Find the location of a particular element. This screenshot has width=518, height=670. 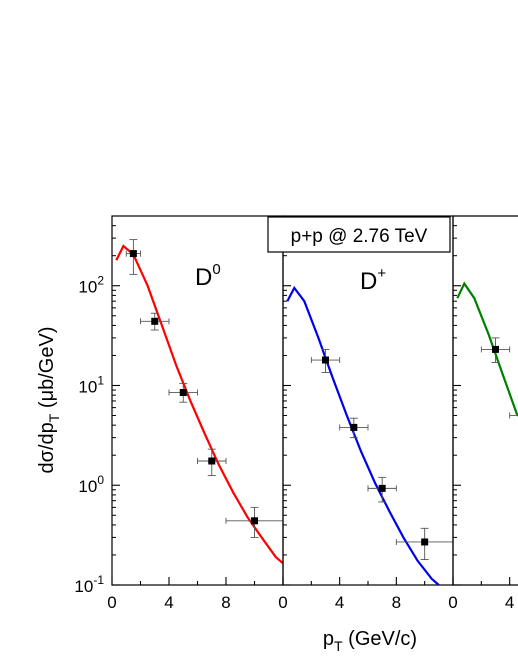

y-tick-labels: 10⁻¹ 10⁰ 10¹ 10² is located at coordinates (89, 435).